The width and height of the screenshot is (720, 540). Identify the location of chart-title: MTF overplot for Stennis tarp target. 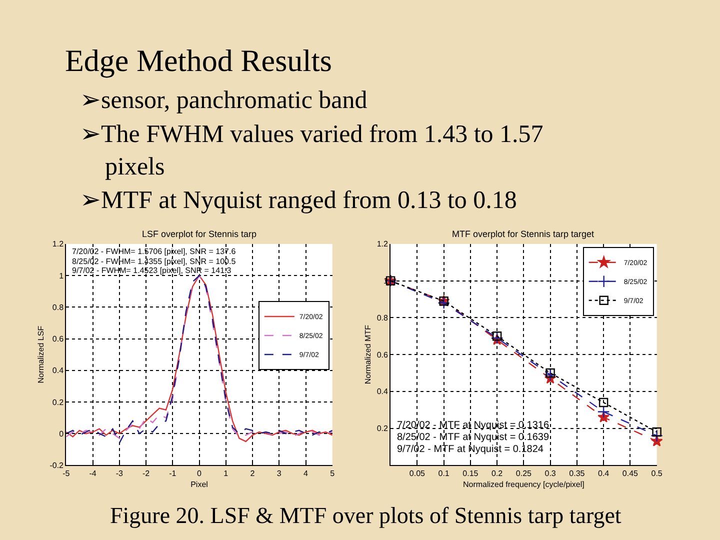
(523, 234).